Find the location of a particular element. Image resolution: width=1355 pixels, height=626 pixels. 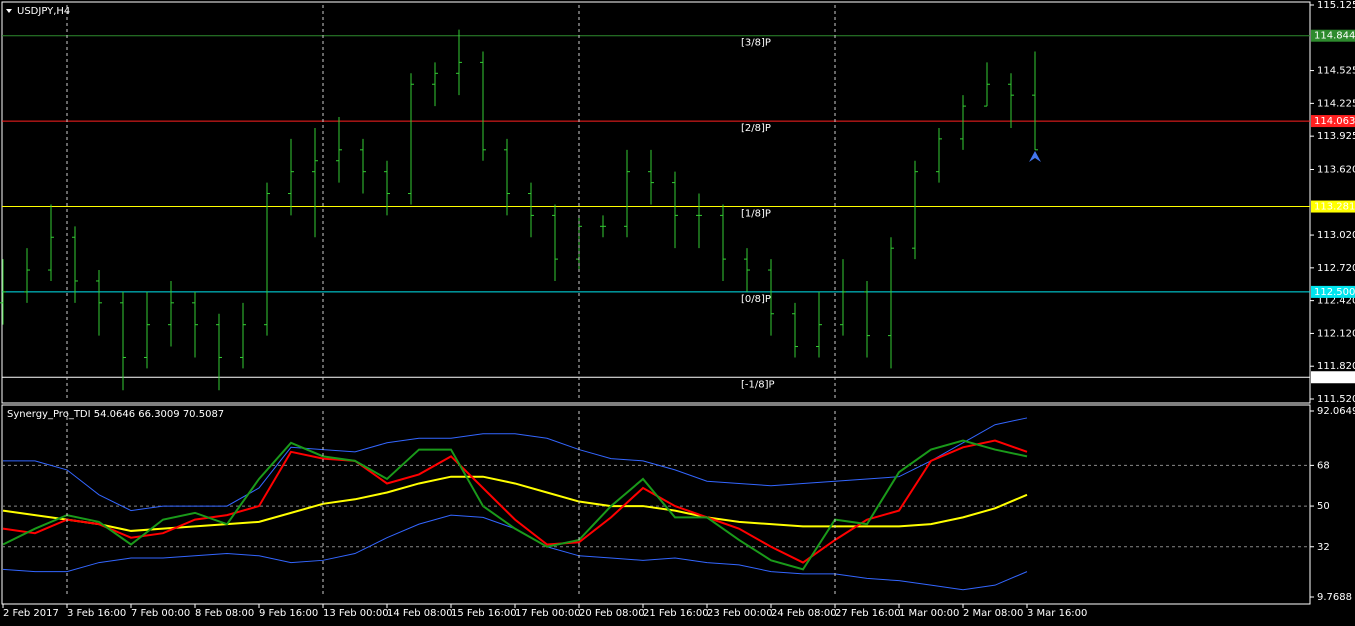

y-tick-label: 50 is located at coordinates (1323, 506).